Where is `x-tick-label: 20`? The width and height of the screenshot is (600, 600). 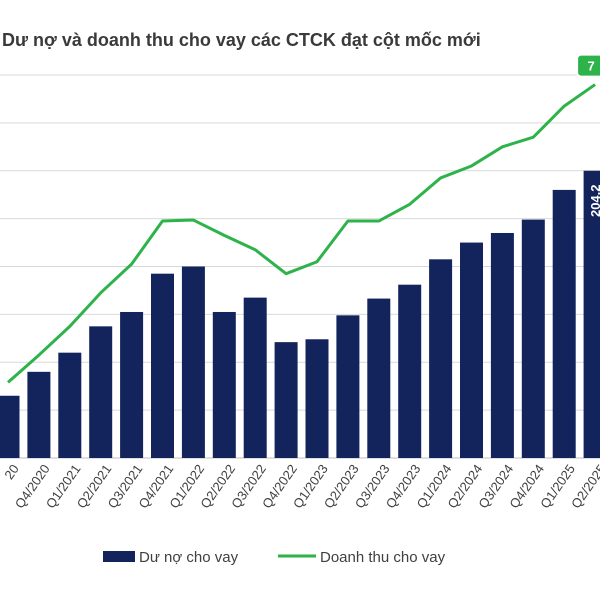
x-tick-label: 20 is located at coordinates (11, 472).